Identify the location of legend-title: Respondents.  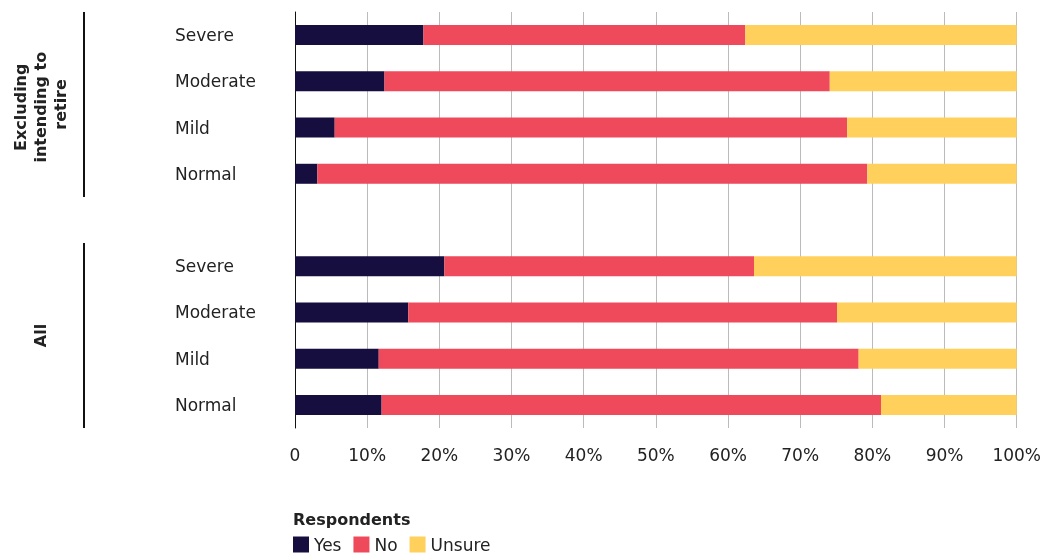
(352, 519).